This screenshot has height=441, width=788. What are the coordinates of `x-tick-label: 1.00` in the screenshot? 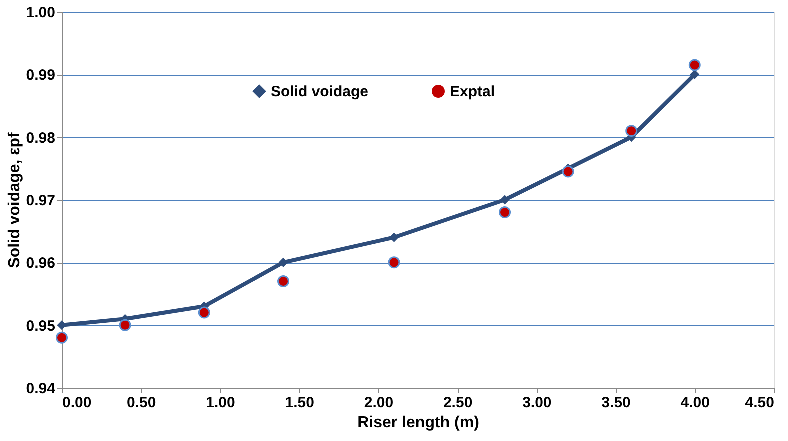 It's located at (221, 403).